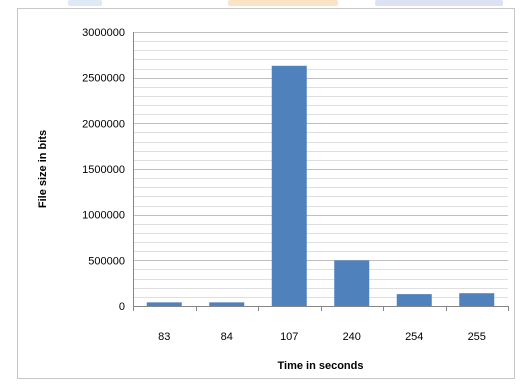  Describe the element at coordinates (283, 3) in the screenshot. I see `top-strip-middle` at that location.